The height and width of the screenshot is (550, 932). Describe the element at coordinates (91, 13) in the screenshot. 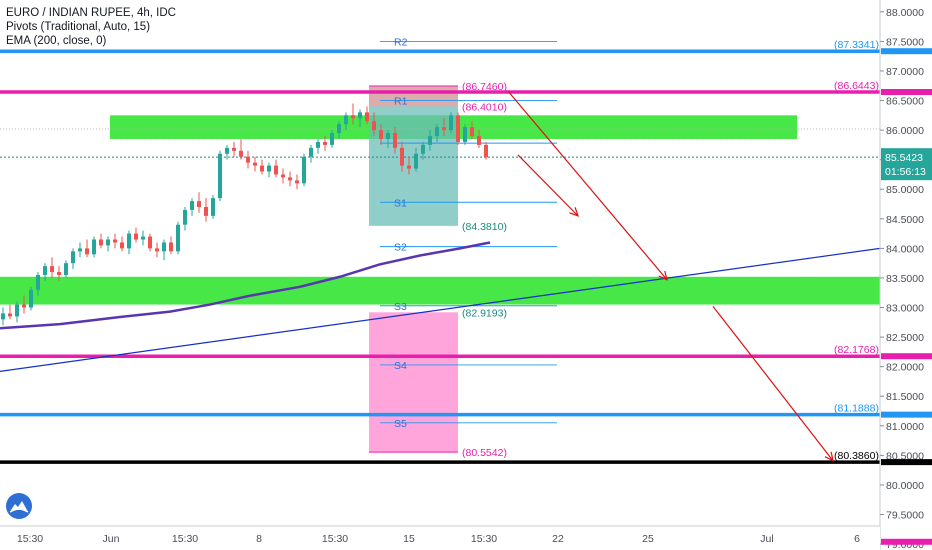

I see `symbol-title: EURO / INDIAN RUPEE, 4h, IDC` at that location.